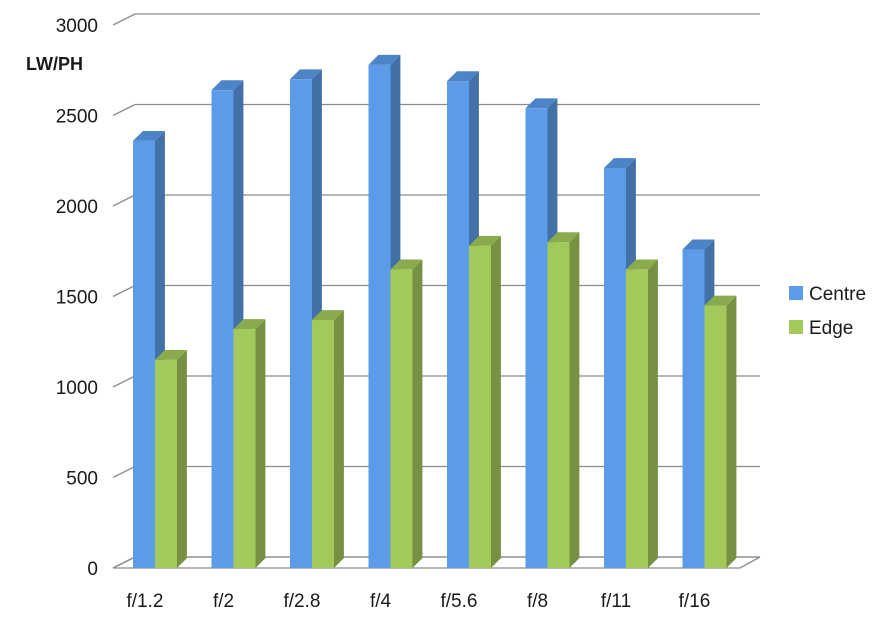 Image resolution: width=882 pixels, height=619 pixels. I want to click on y-tick-label: 1000, so click(77, 388).